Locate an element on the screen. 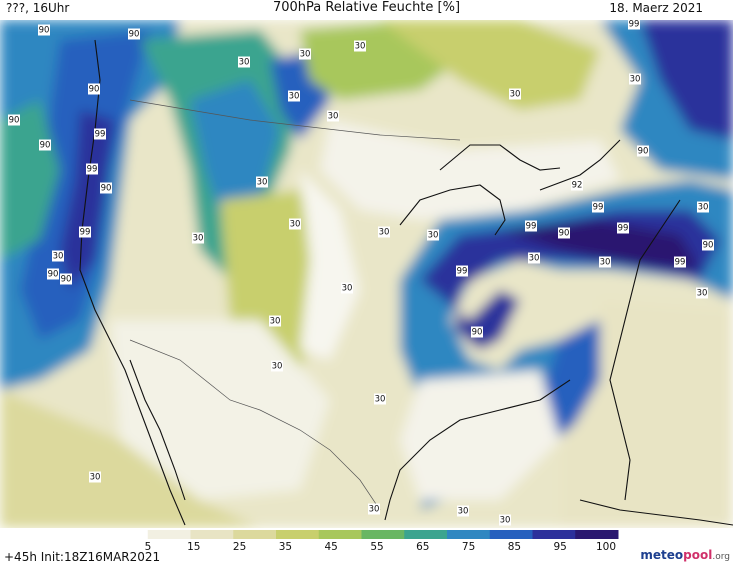 This screenshot has height=566, width=733. legend-tick-label: 55 is located at coordinates (377, 547).